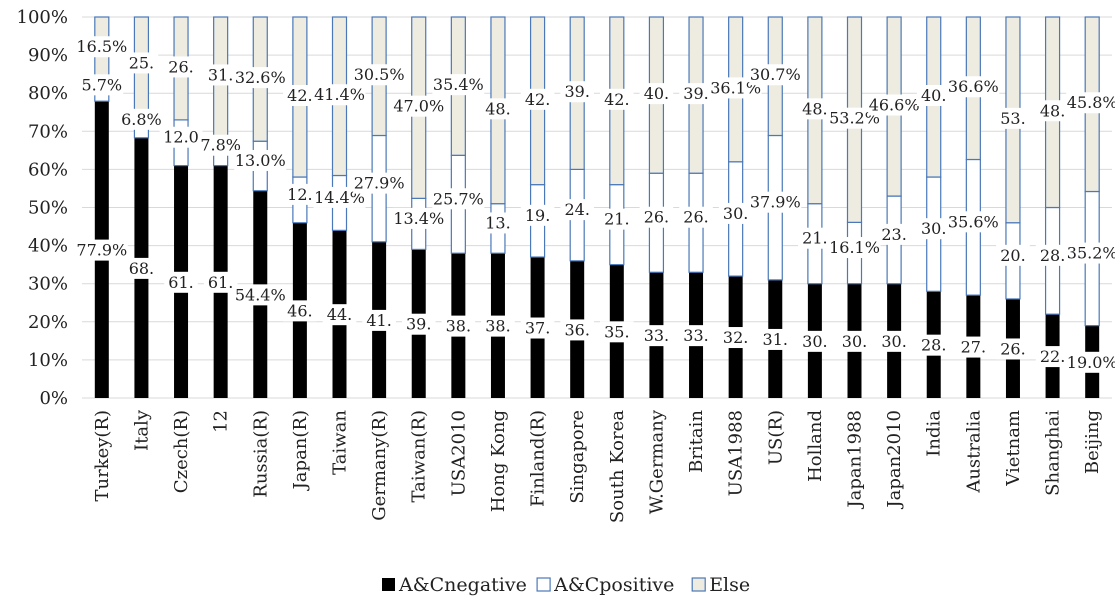  What do you see at coordinates (854, 247) in the screenshot?
I see `data-label: 16.1%` at bounding box center [854, 247].